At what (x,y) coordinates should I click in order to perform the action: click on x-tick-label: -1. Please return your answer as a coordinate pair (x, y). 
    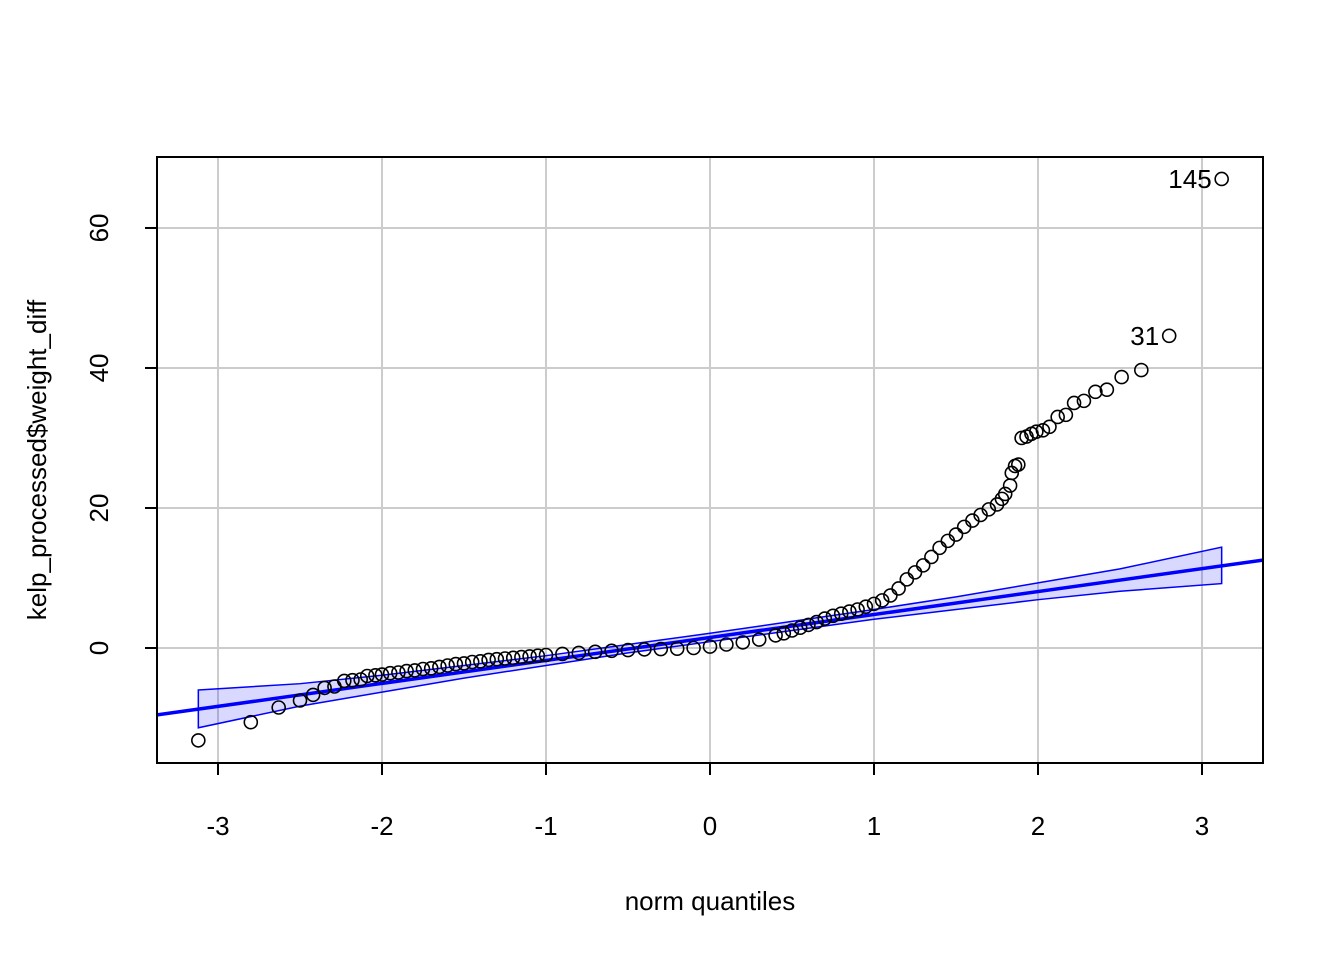
    Looking at the image, I should click on (545, 826).